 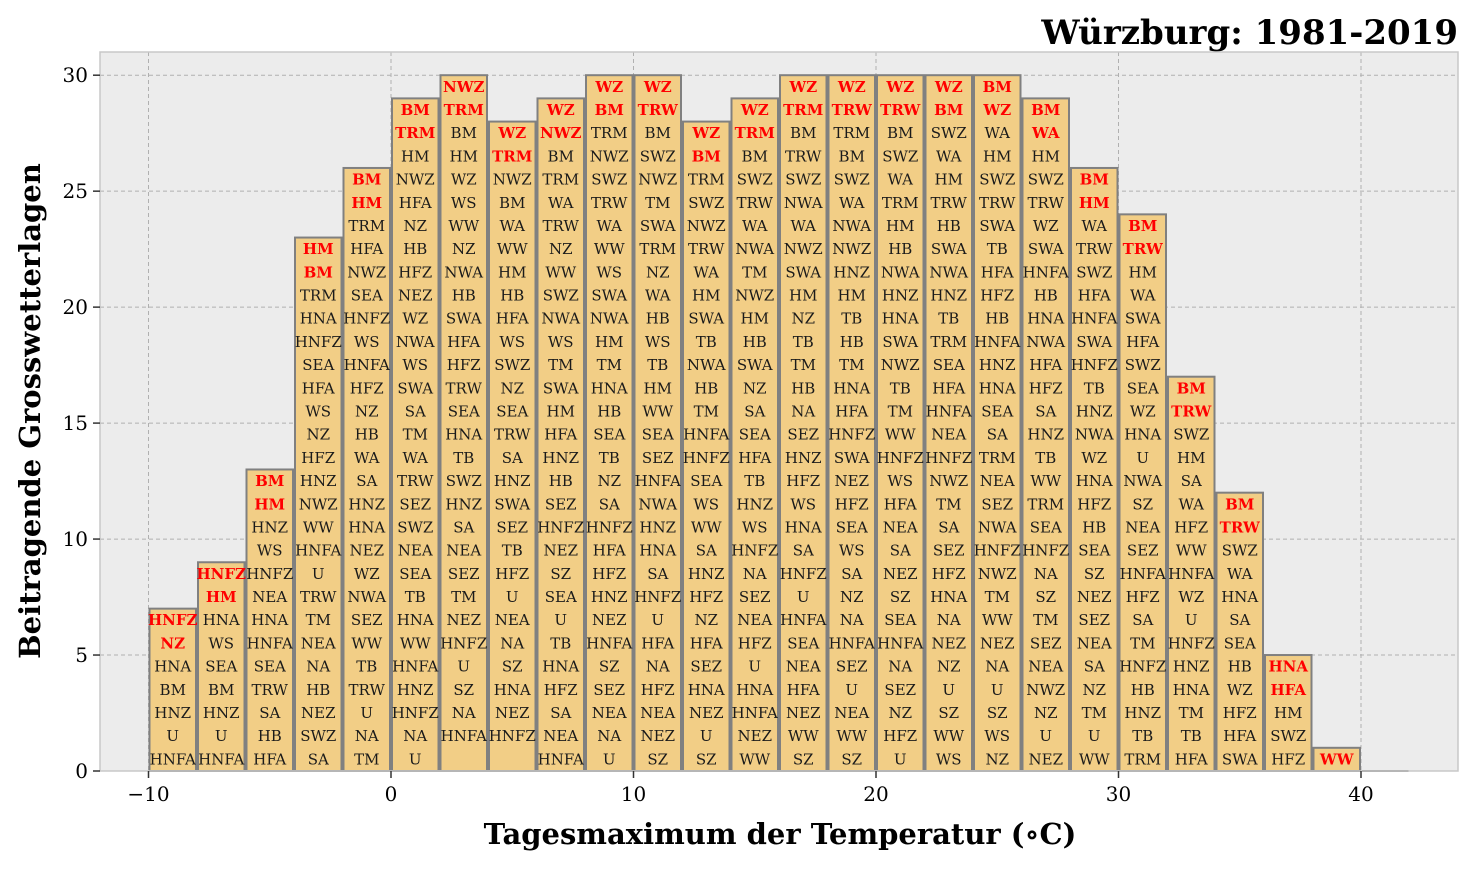 I want to click on bar-17-label-14: SEA, so click(x=997, y=412).